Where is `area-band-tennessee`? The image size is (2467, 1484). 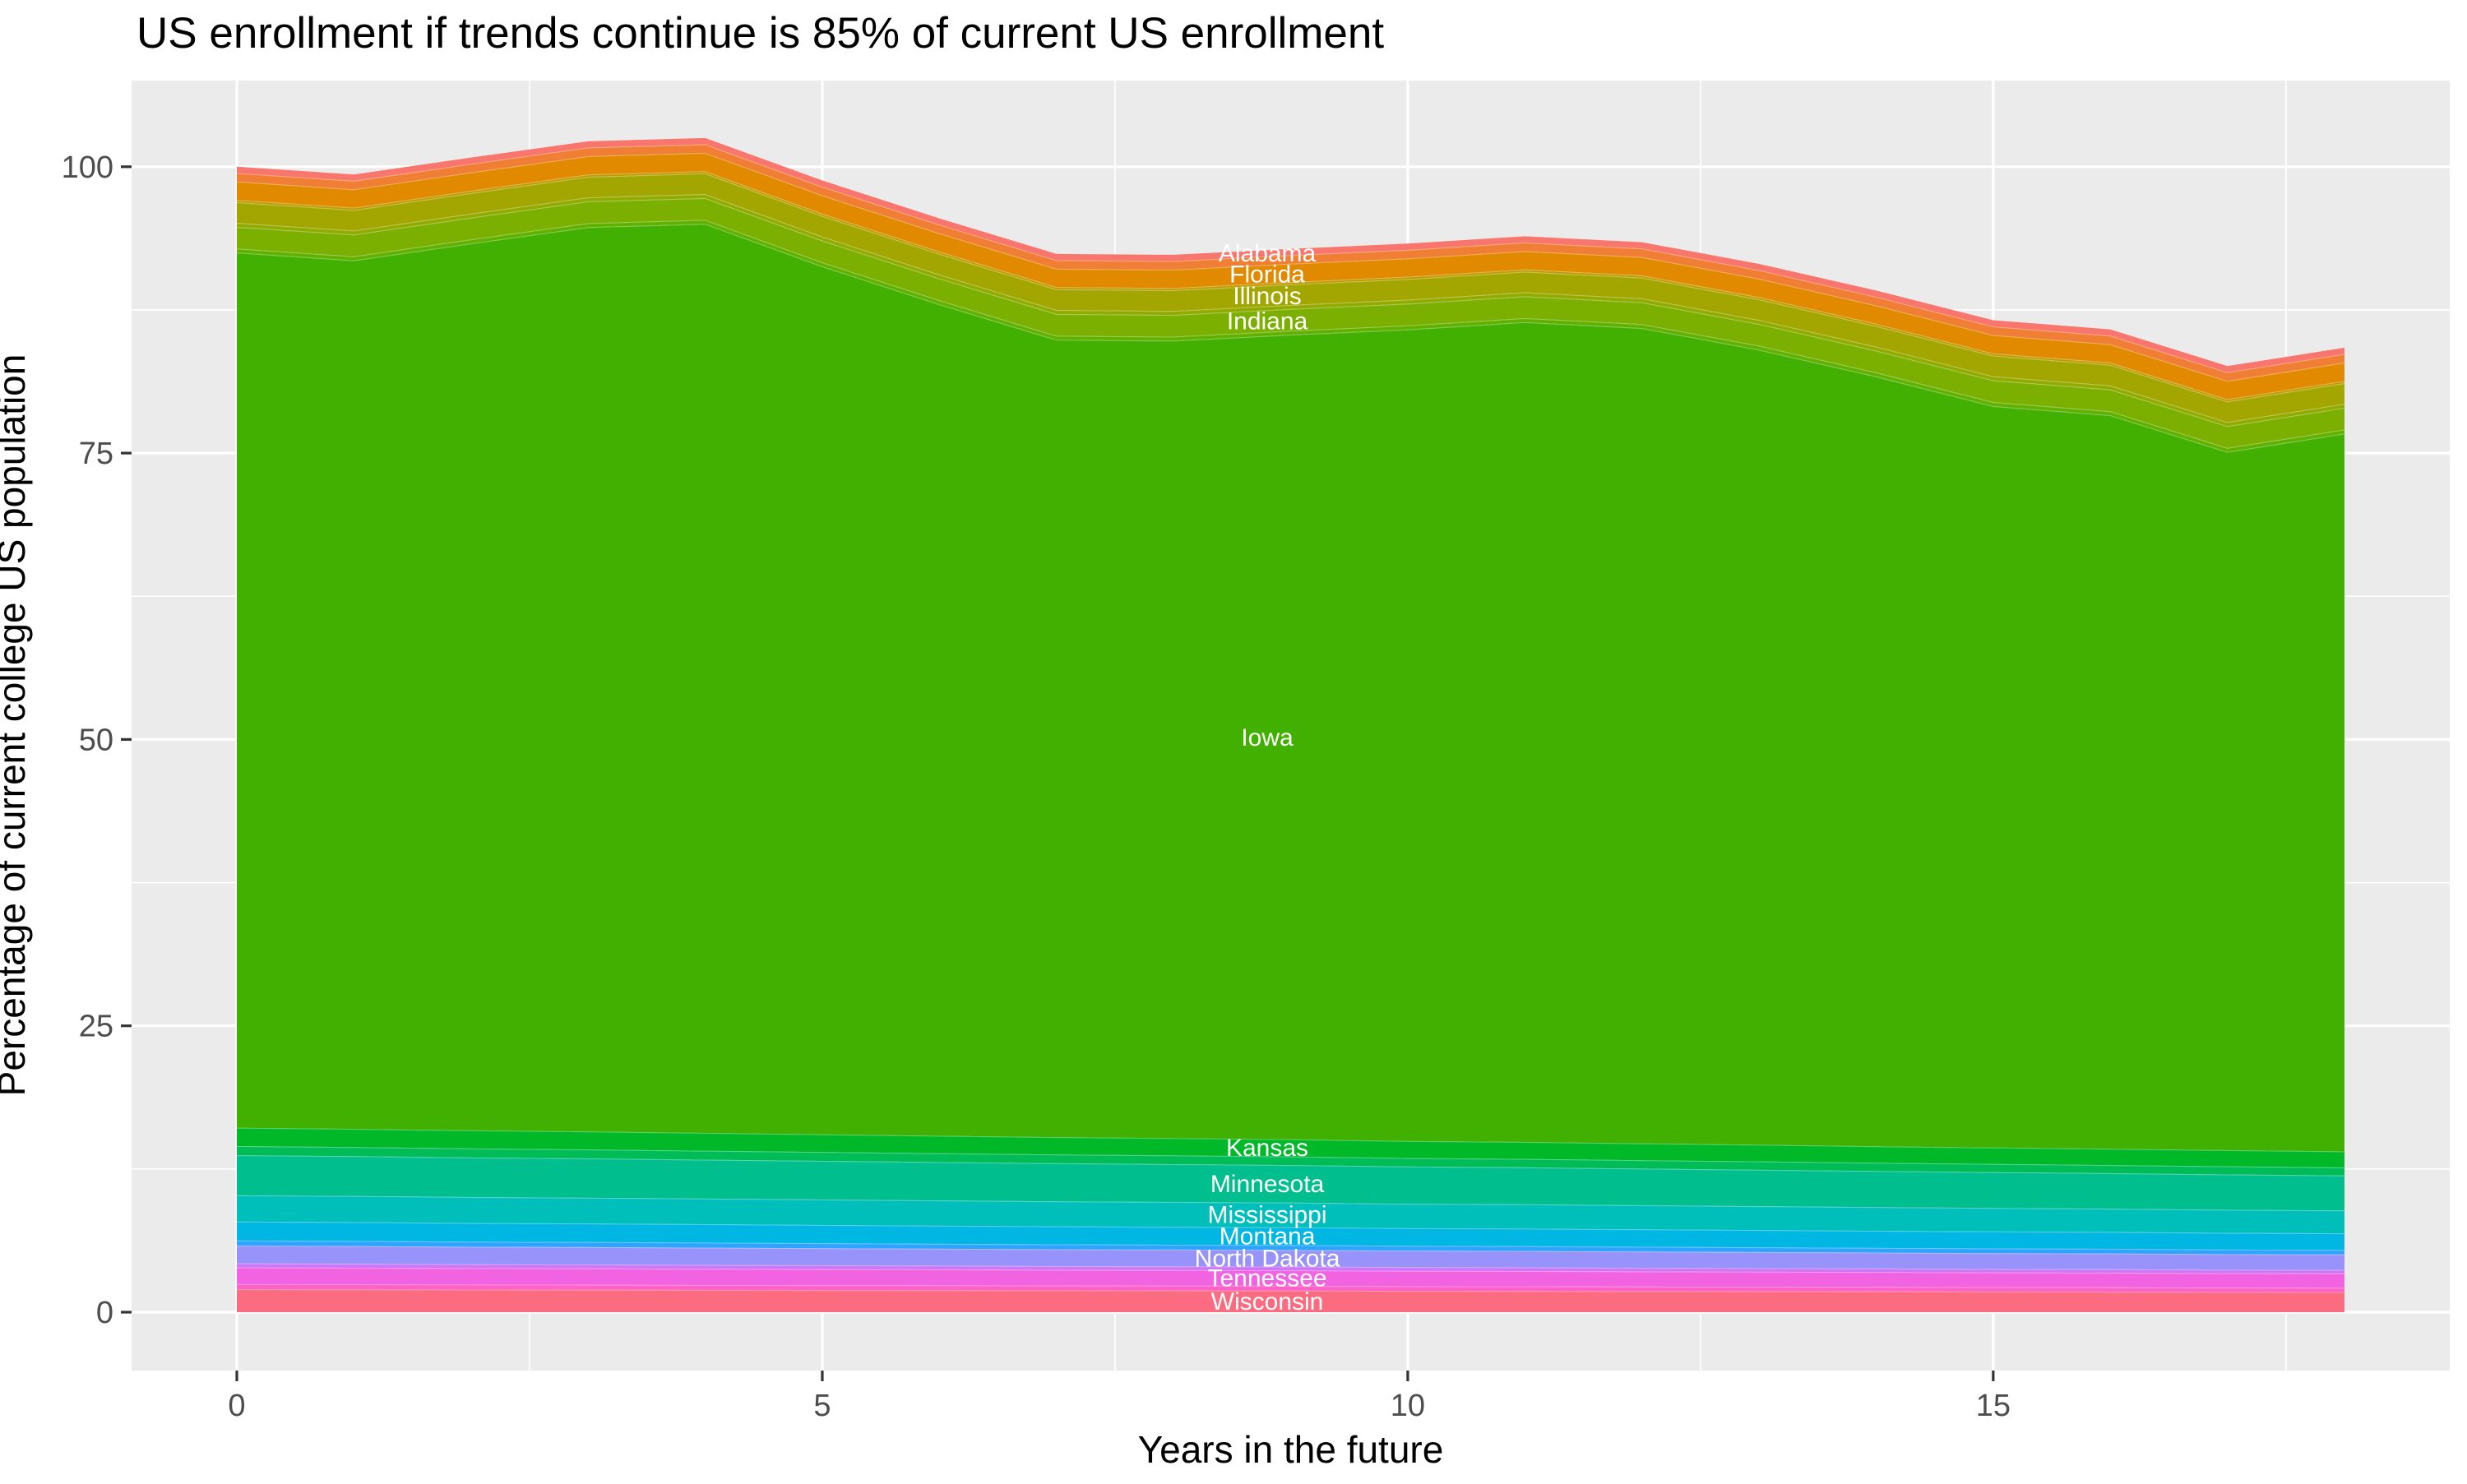 area-band-tennessee is located at coordinates (1291, 1277).